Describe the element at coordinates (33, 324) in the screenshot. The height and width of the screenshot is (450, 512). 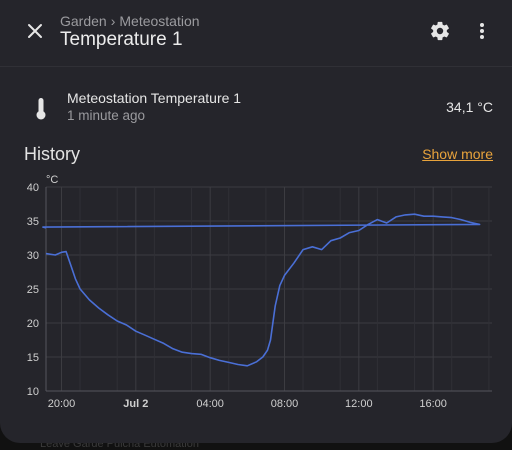
I see `y-tick-label: 20` at that location.